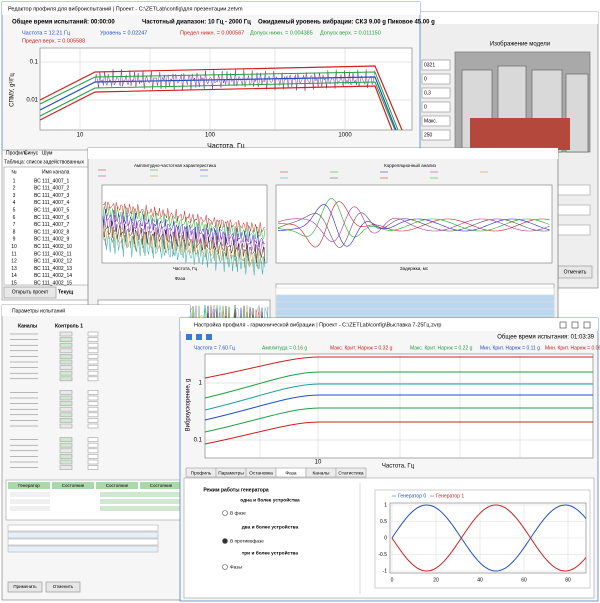  Describe the element at coordinates (63, 22) in the screenshot. I see `label: Общее время испытаний: 00:00:00` at that location.